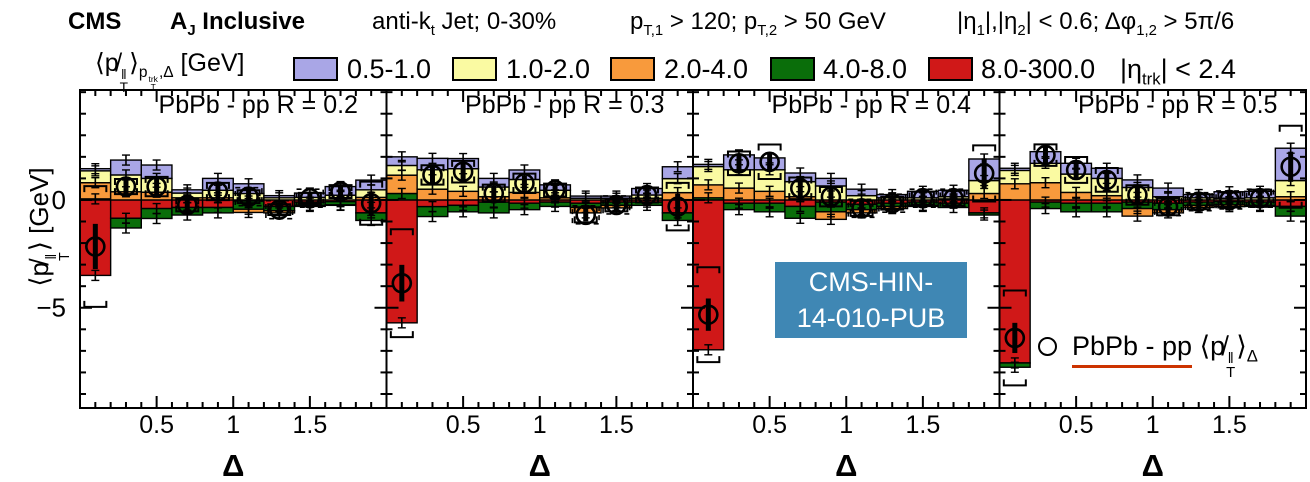  What do you see at coordinates (1177, 105) in the screenshot?
I see `panel-title-4: PbPb - pp R = 0.5` at bounding box center [1177, 105].